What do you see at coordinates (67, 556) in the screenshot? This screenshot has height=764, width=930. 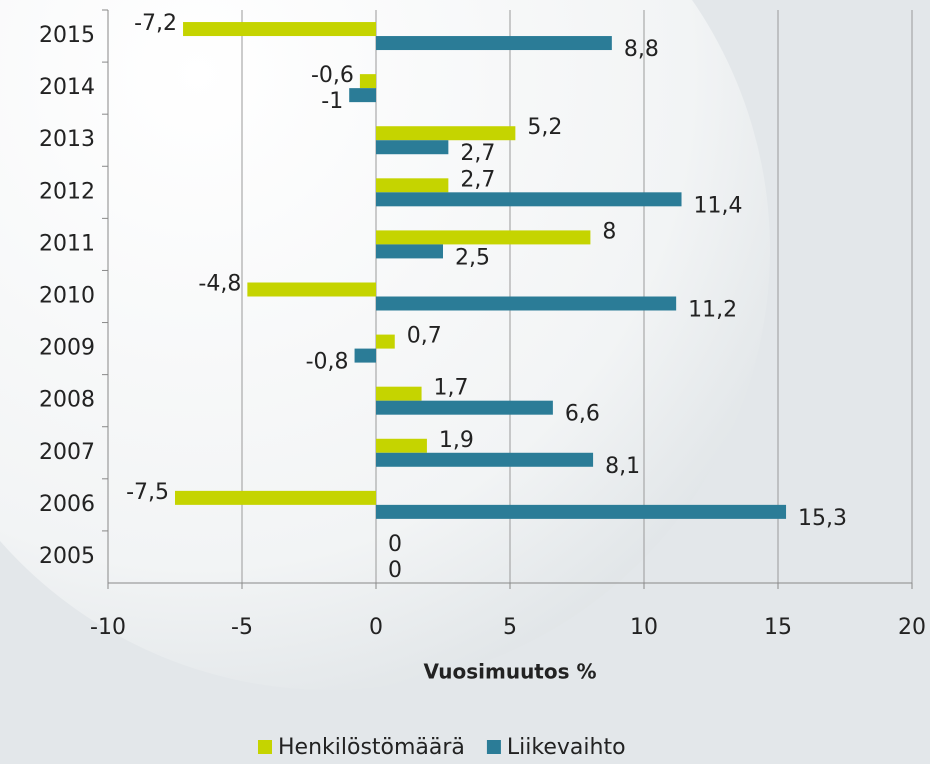 I see `y-tick-label: 2005` at bounding box center [67, 556].